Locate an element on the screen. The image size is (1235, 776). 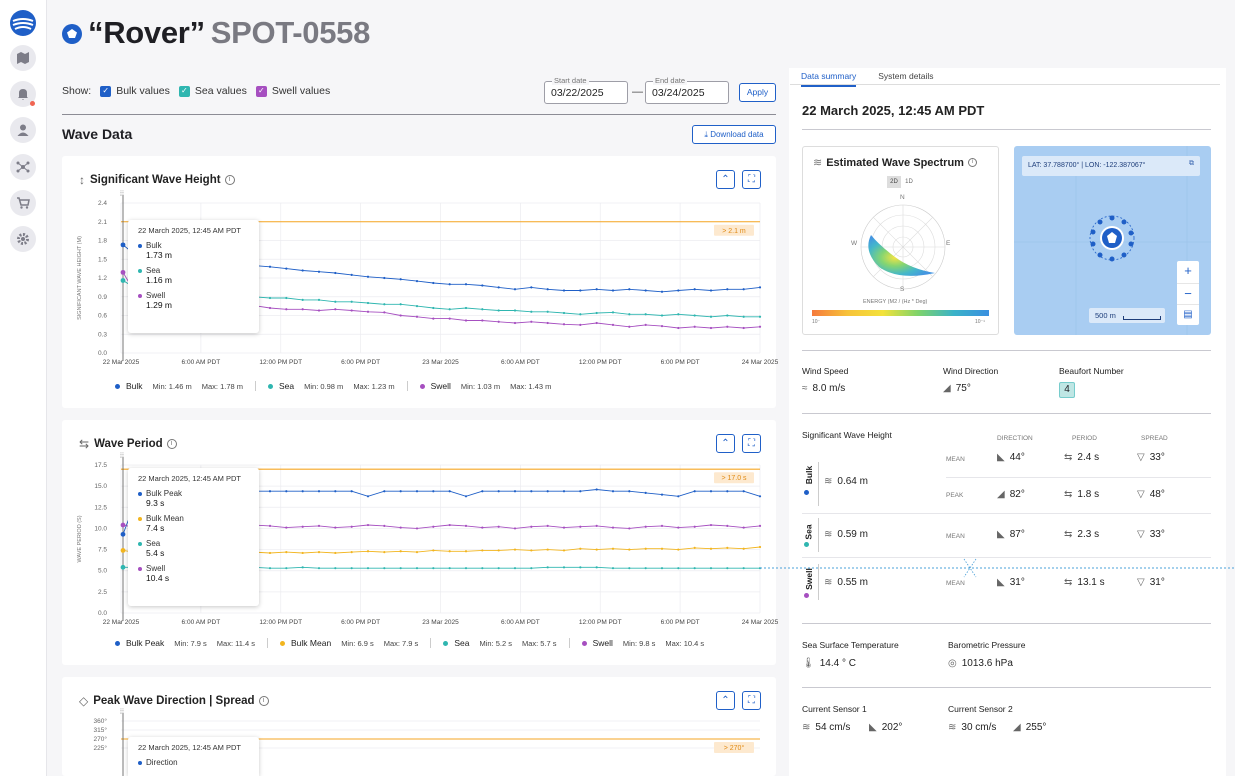
start-date-field: Start date 03/22/2025 is located at coordinates (586, 90).